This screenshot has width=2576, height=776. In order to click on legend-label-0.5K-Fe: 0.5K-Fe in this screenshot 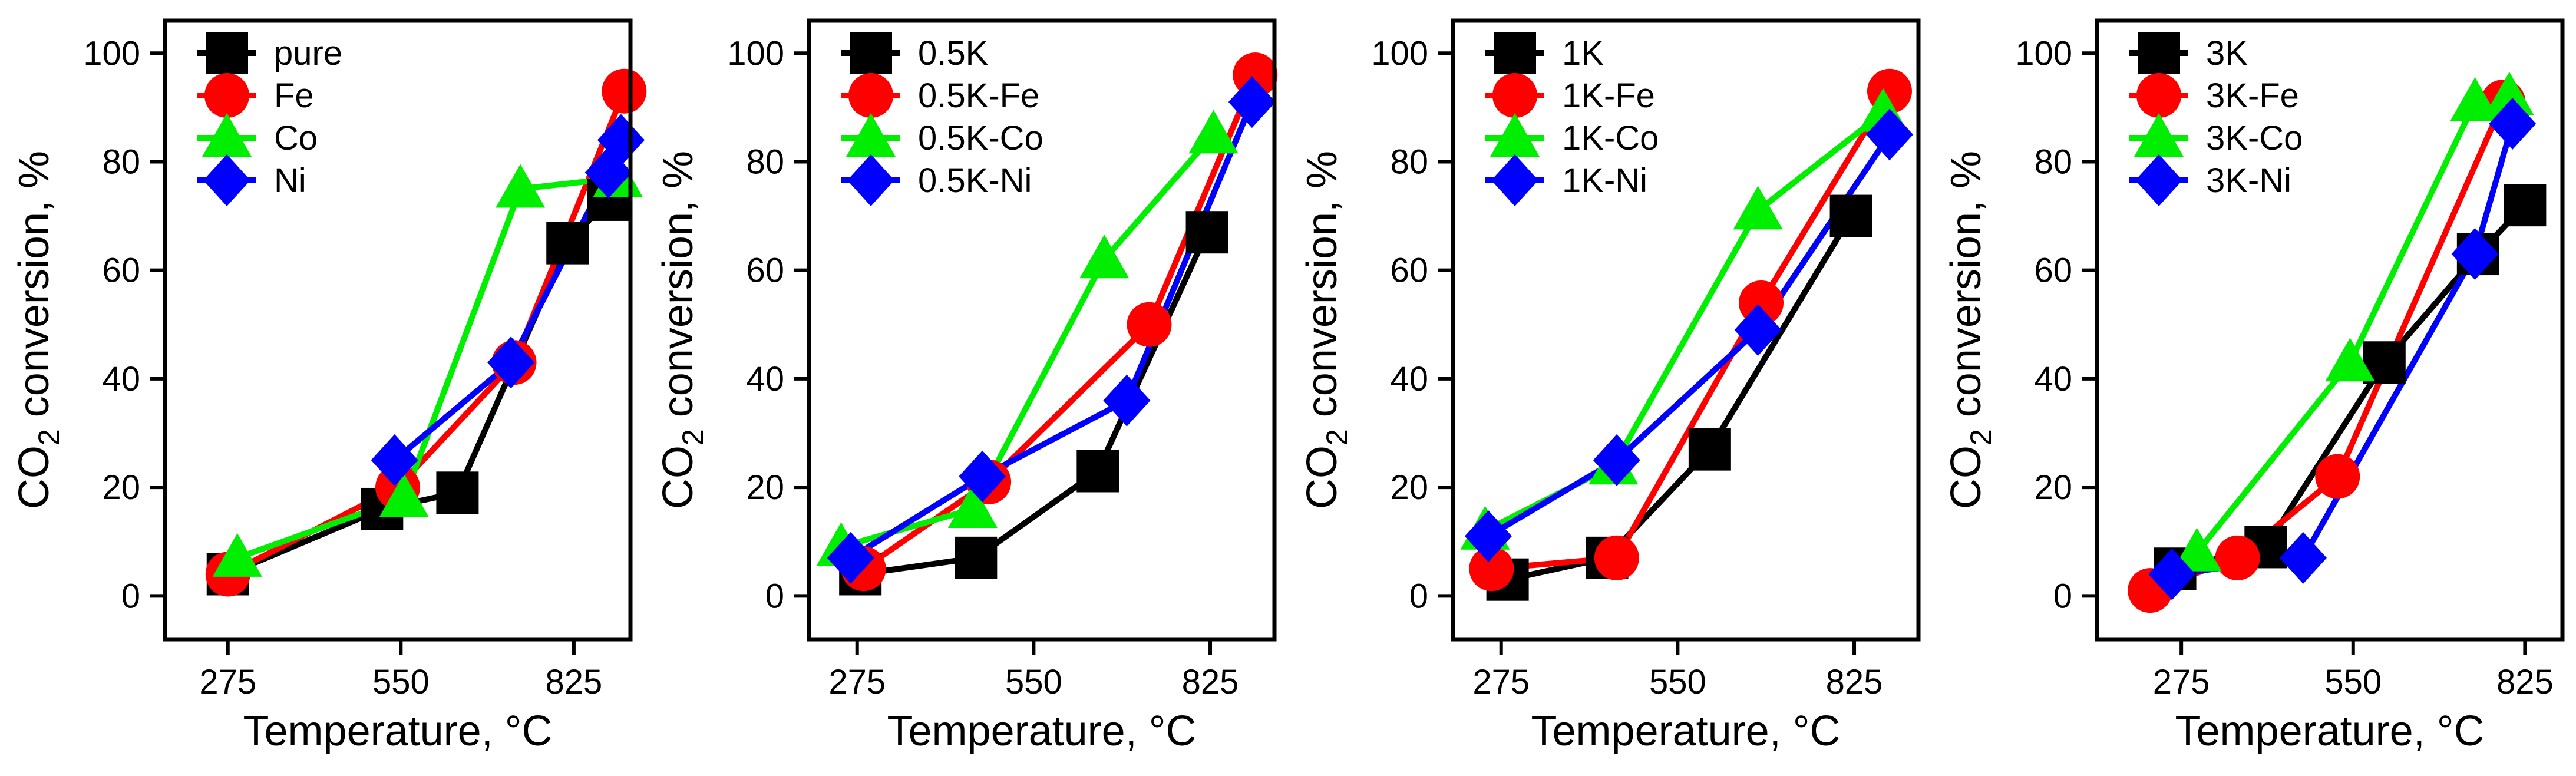, I will do `click(978, 96)`.